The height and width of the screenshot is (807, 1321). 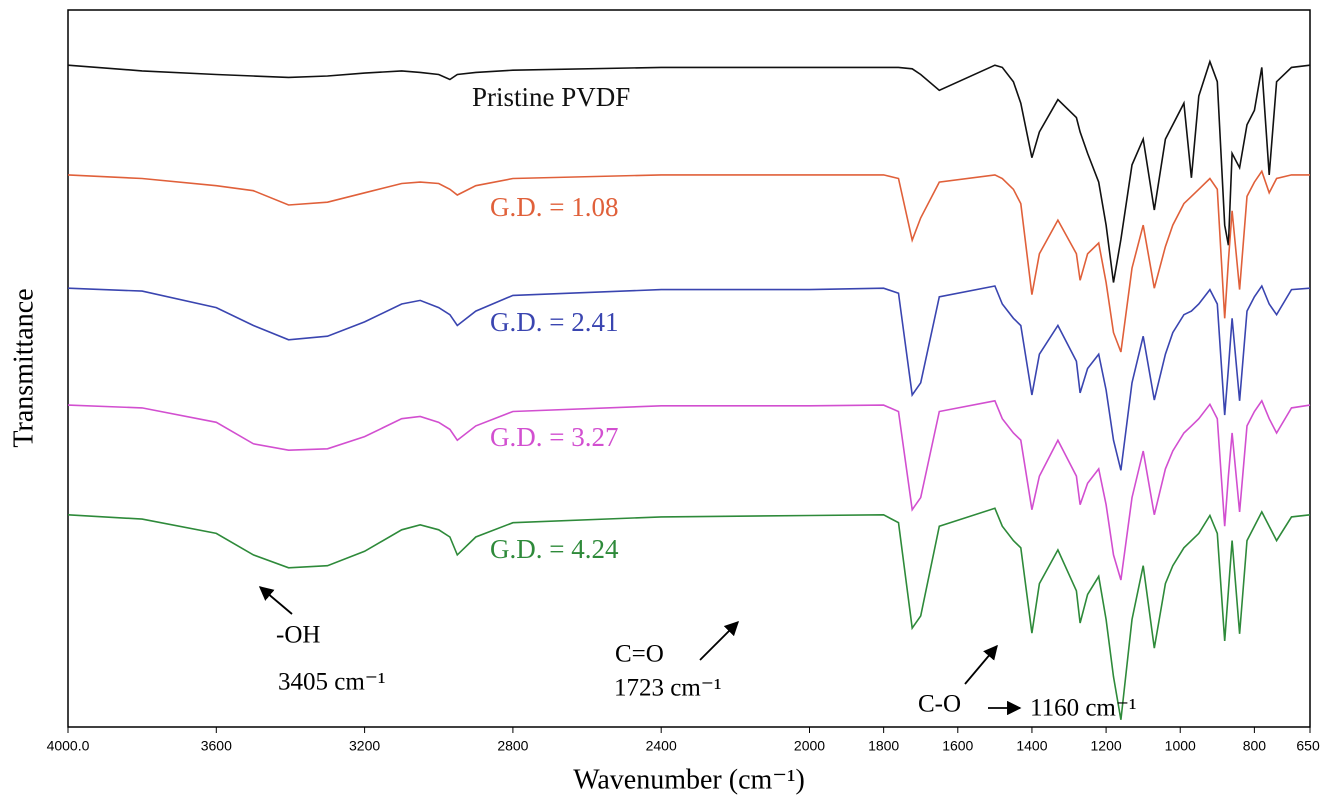 What do you see at coordinates (23, 367) in the screenshot?
I see `y-axis-label: Transmittance` at bounding box center [23, 367].